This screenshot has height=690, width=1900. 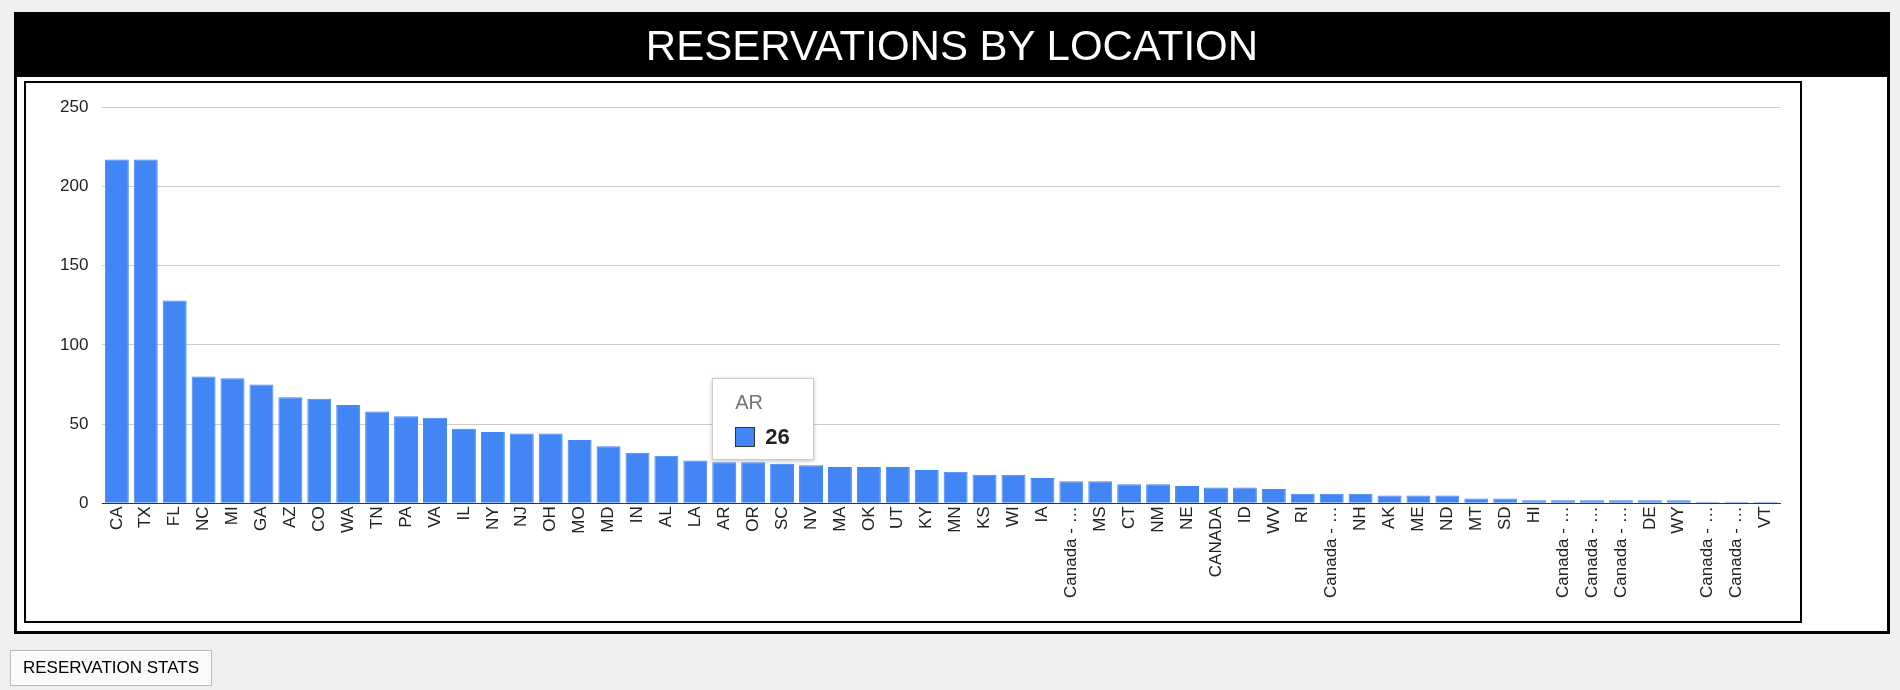 I want to click on x-tick-label: KS, so click(x=984, y=518).